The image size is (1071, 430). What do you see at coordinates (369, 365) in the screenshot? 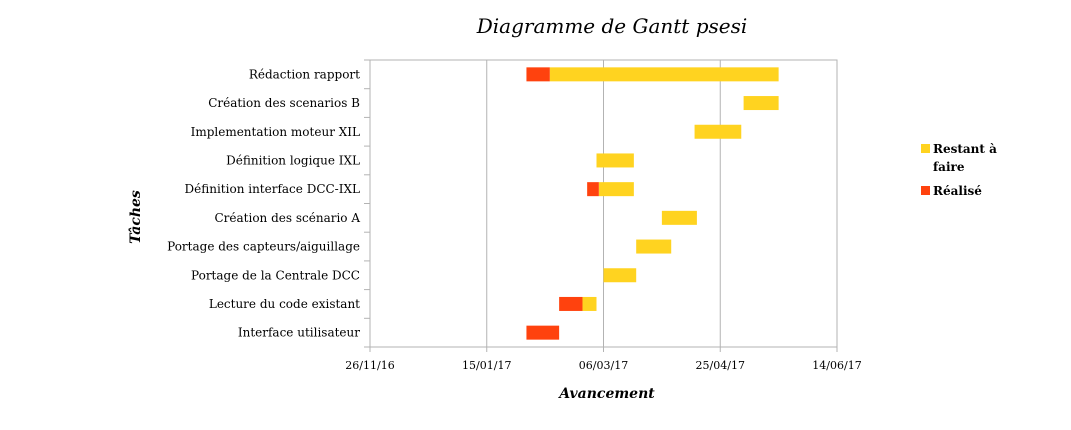
I see `x-tick-label: 26/11/16` at bounding box center [369, 365].